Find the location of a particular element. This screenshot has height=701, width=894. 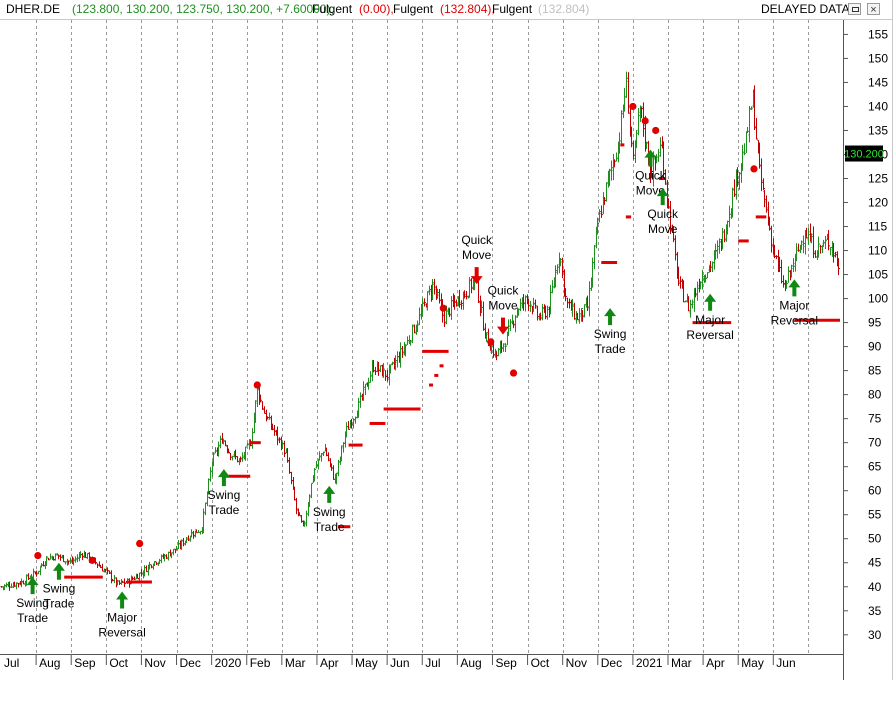

indicator-2-value: (132.804), is located at coordinates (467, 9).